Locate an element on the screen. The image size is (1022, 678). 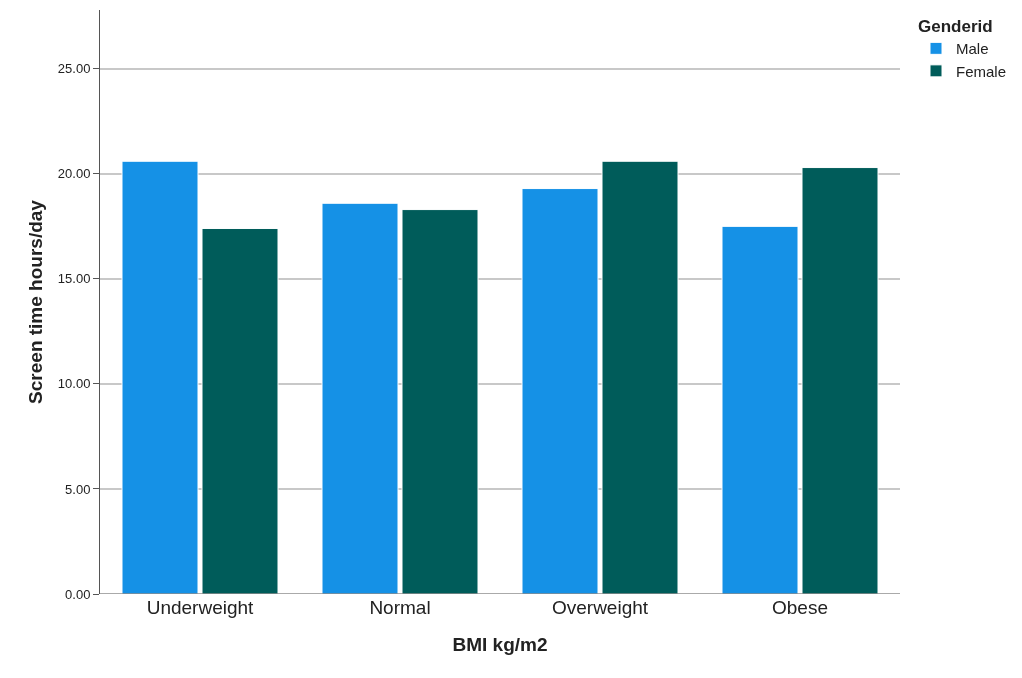
x-tick-label: Overweight is located at coordinates (600, 607).